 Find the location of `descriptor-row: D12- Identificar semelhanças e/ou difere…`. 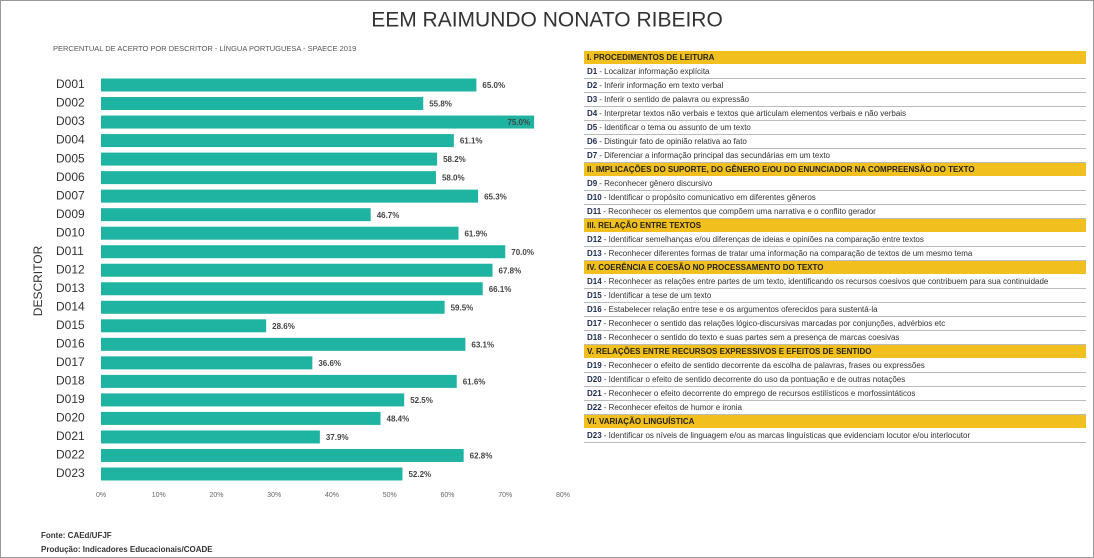

descriptor-row: D12- Identificar semelhanças e/ou difere… is located at coordinates (835, 240).